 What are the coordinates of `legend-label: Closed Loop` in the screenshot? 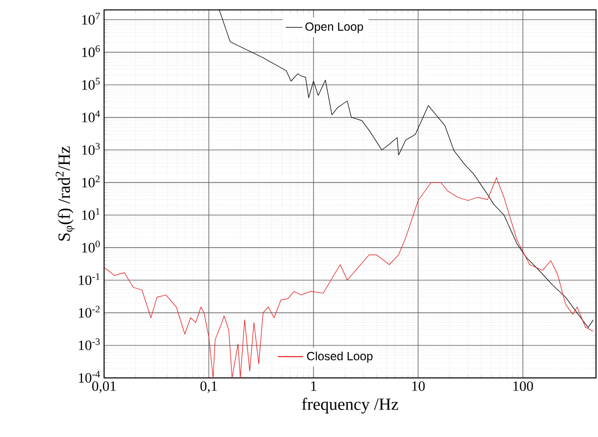 It's located at (340, 356).